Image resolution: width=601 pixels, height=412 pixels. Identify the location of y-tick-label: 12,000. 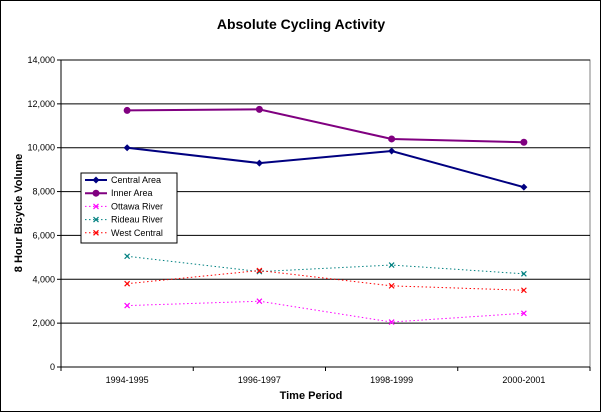
(41, 104).